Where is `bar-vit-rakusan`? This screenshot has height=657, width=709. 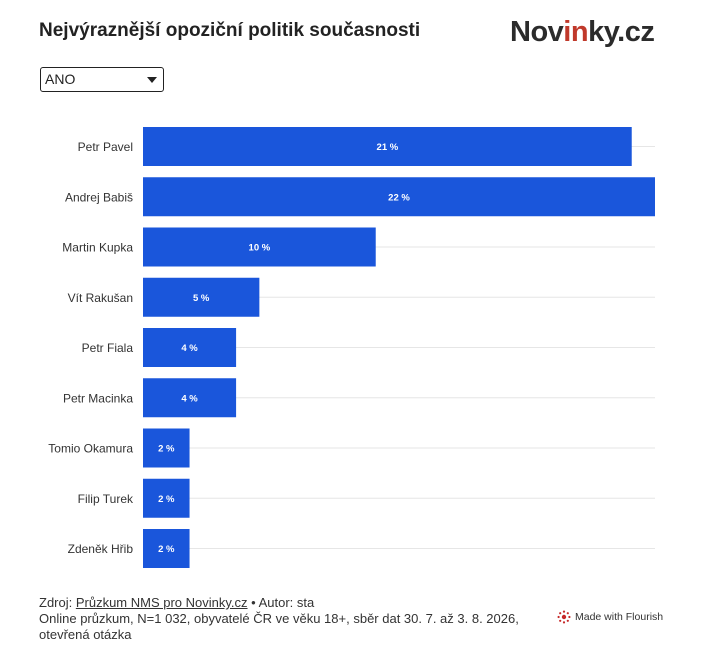
bar-vit-rakusan is located at coordinates (201, 297).